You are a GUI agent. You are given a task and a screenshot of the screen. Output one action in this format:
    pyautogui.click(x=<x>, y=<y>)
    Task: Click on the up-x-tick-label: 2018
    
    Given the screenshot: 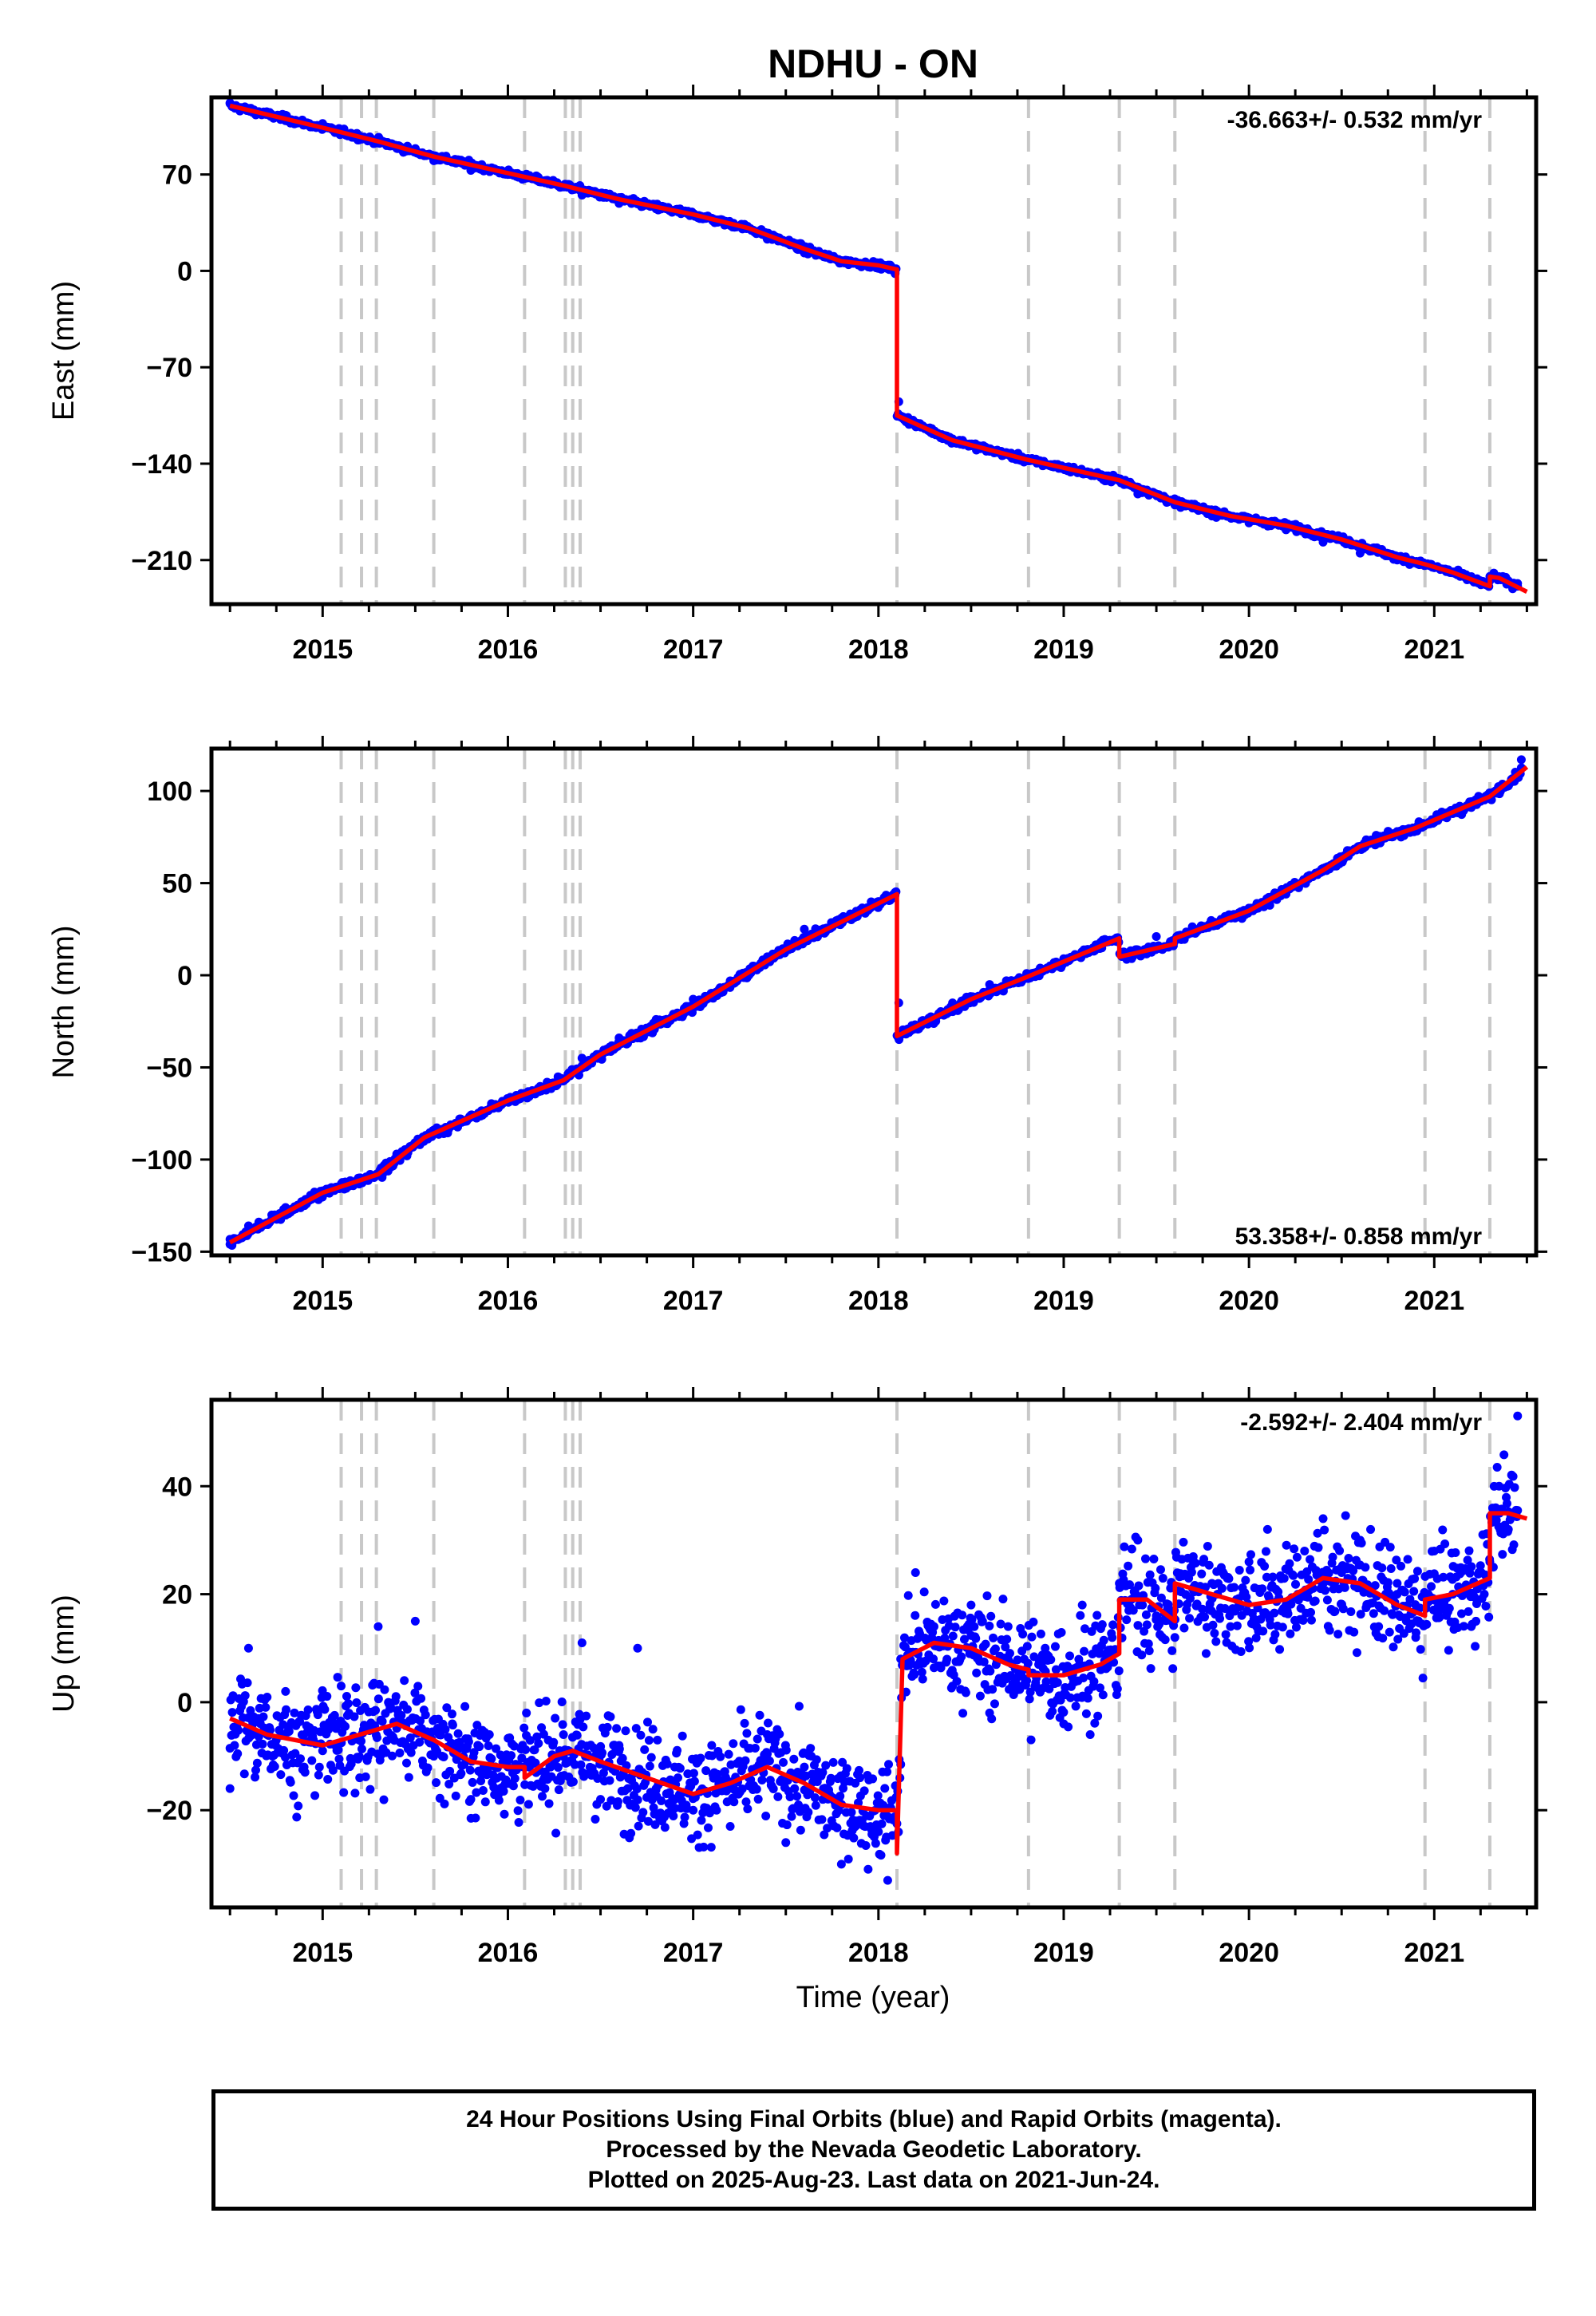 What is the action you would take?
    pyautogui.click(x=878, y=1953)
    